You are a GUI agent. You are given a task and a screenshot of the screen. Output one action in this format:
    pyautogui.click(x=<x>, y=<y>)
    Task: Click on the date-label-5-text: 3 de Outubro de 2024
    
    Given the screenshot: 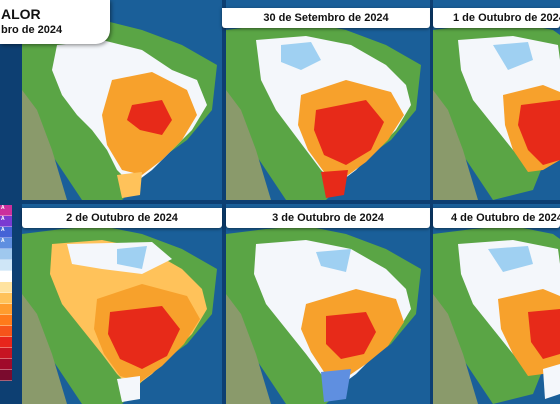 What is the action you would take?
    pyautogui.click(x=328, y=218)
    